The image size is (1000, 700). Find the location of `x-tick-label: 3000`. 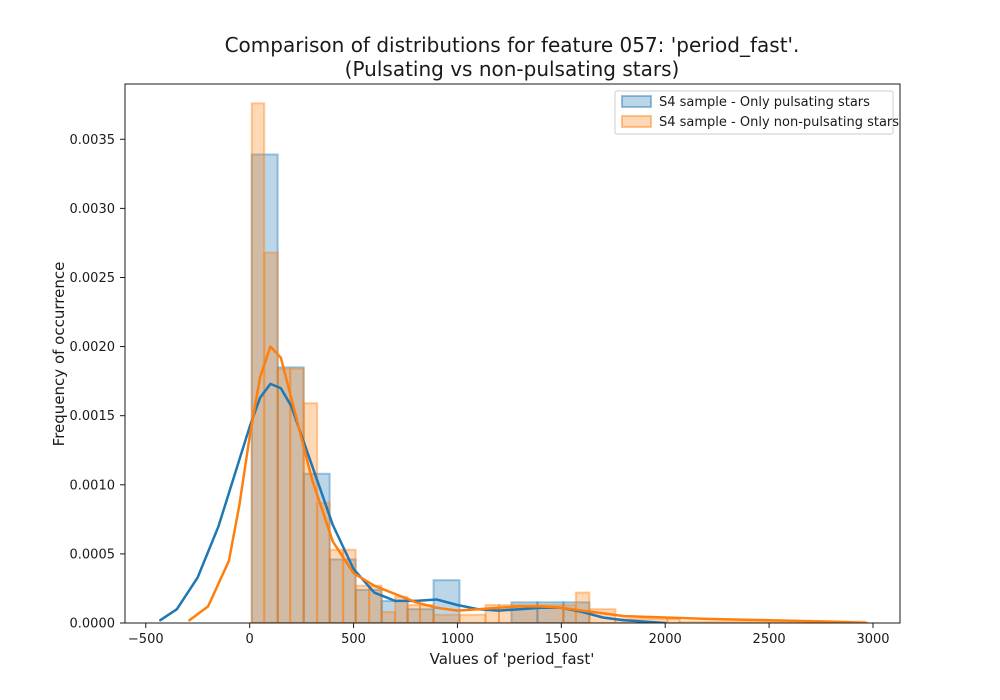

x-tick-label: 3000 is located at coordinates (872, 639).